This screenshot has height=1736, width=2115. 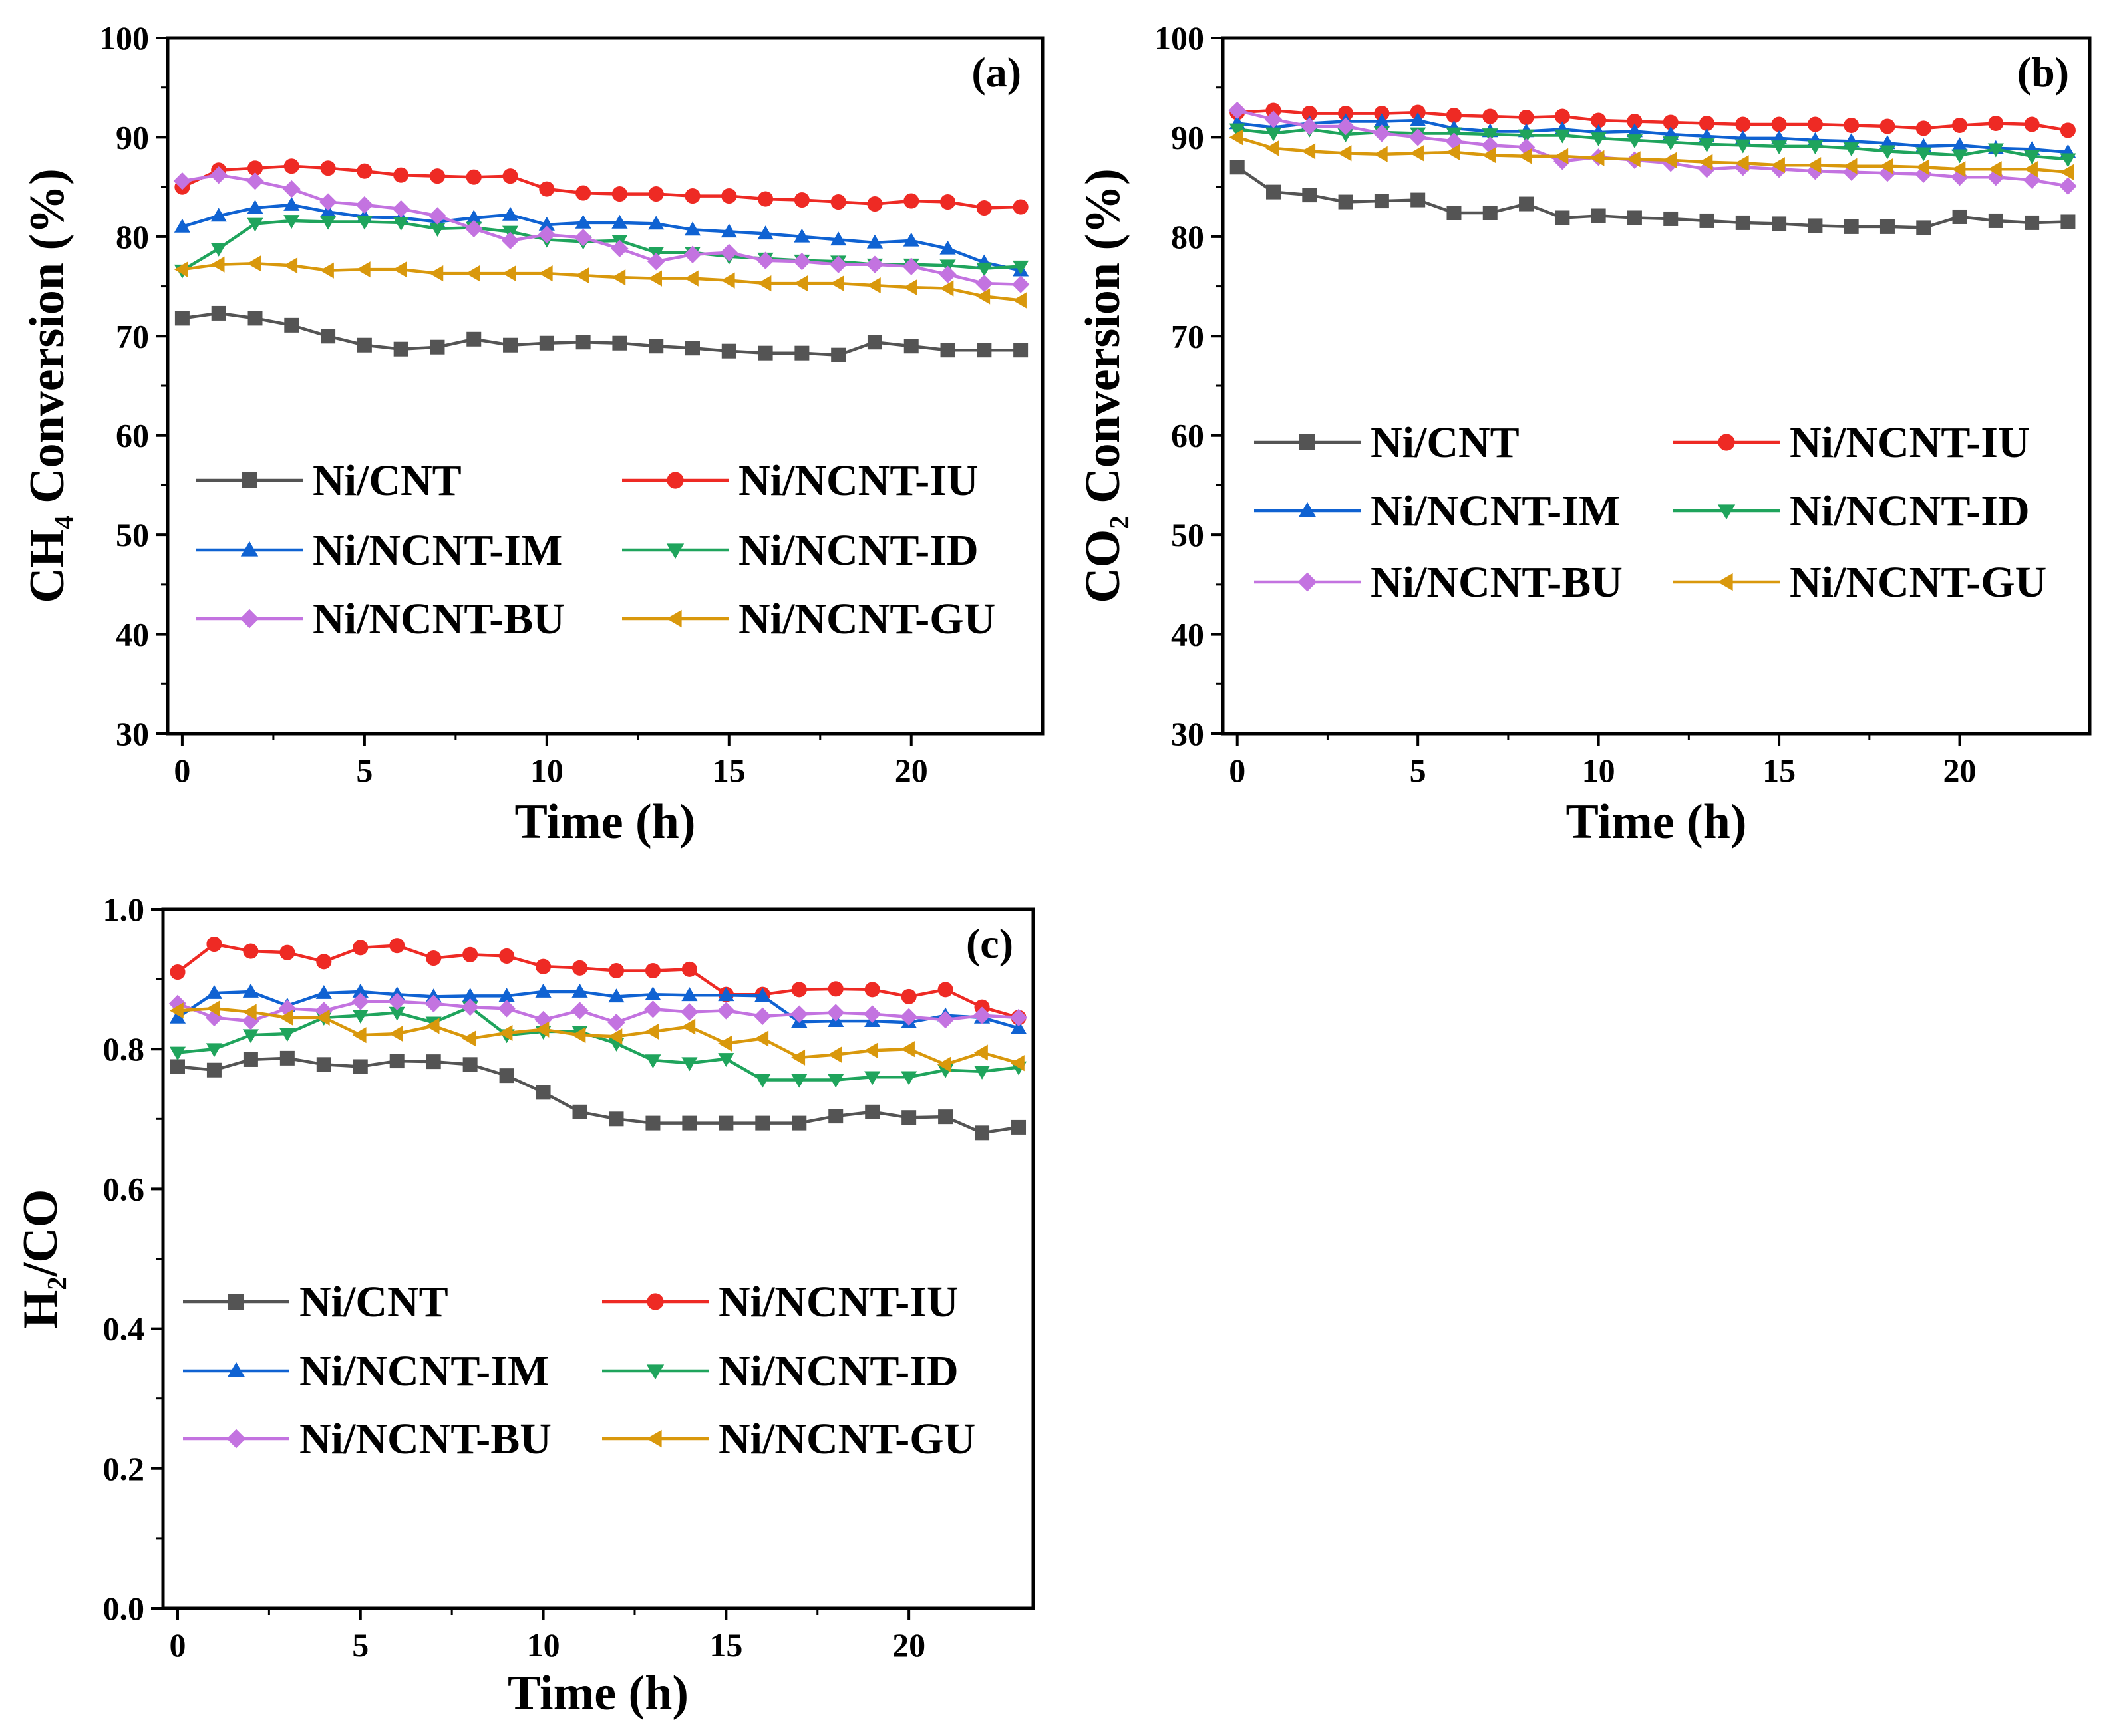 I want to click on y-axis-label: CO2 Conversion (%), so click(x=1105, y=385).